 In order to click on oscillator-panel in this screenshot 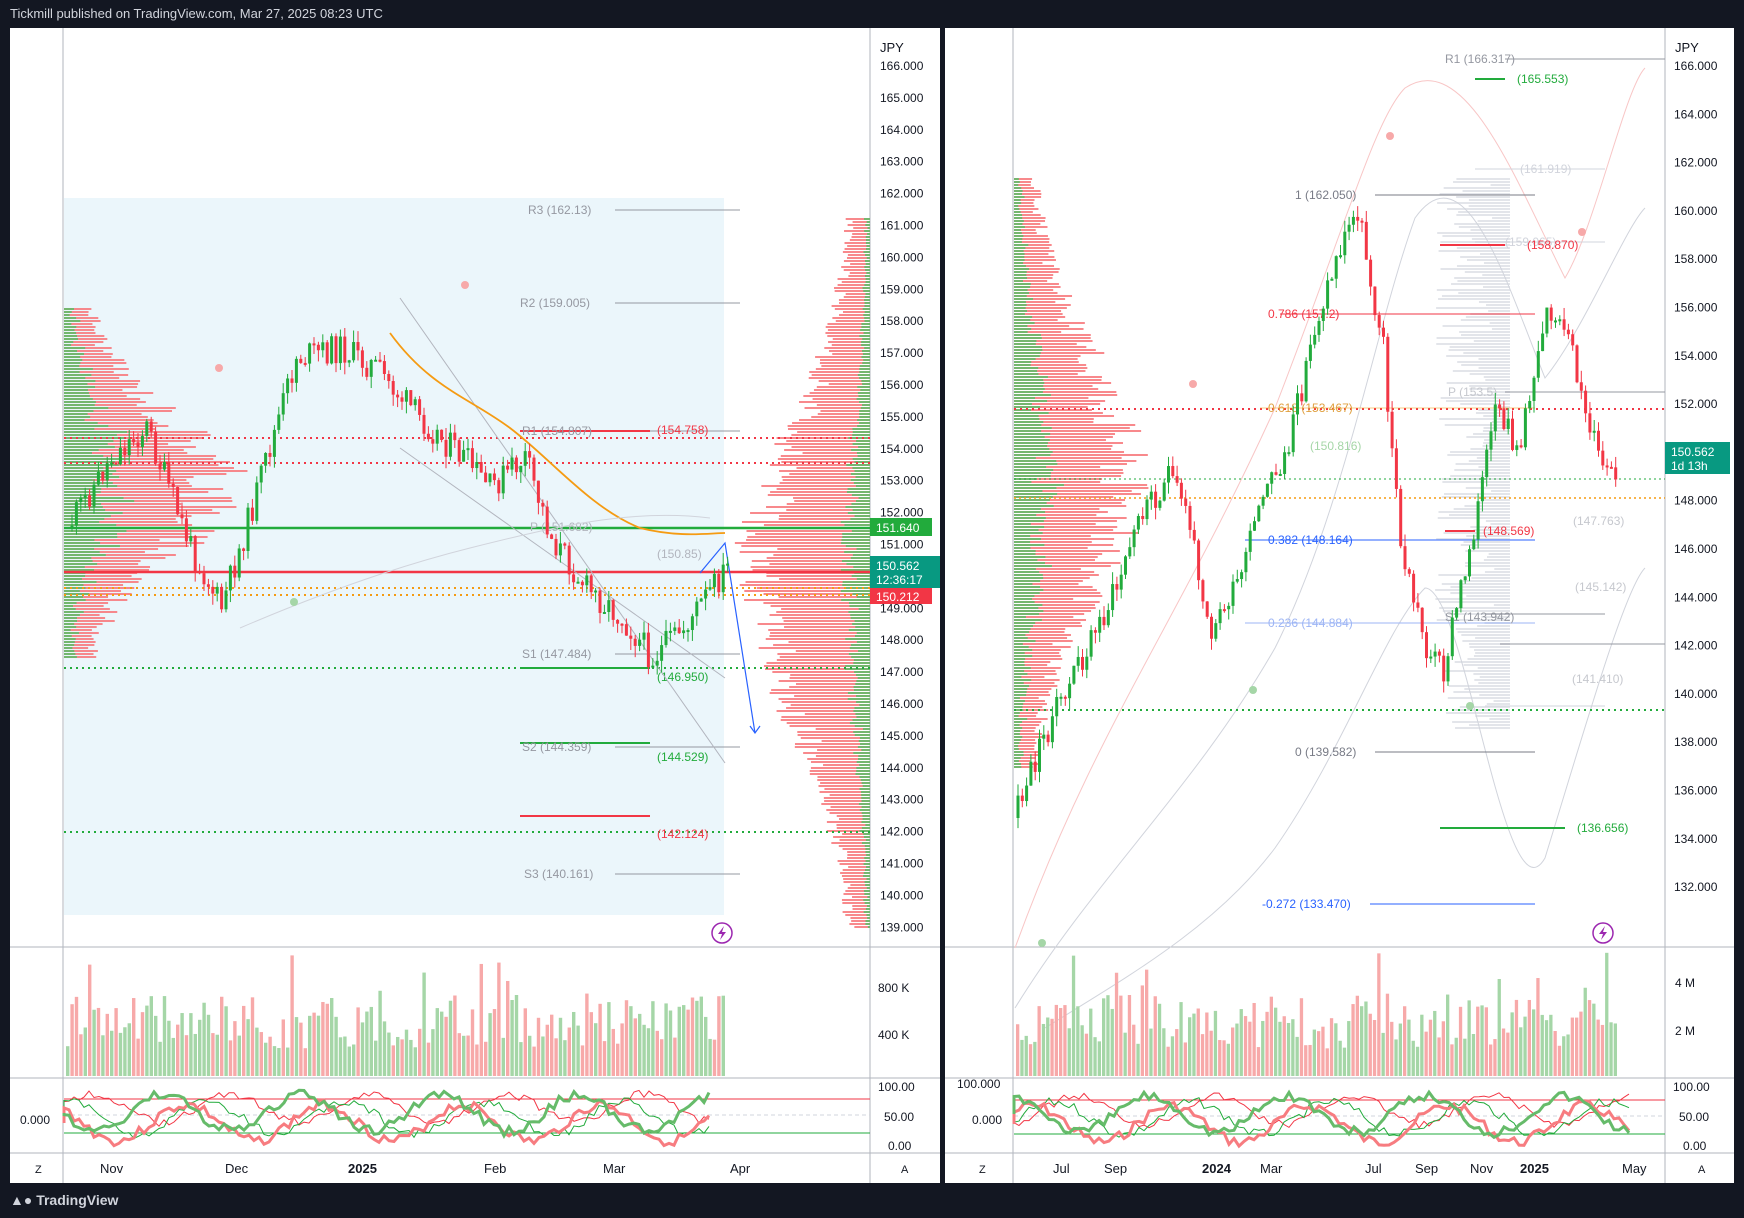, I will do `click(466, 1118)`.